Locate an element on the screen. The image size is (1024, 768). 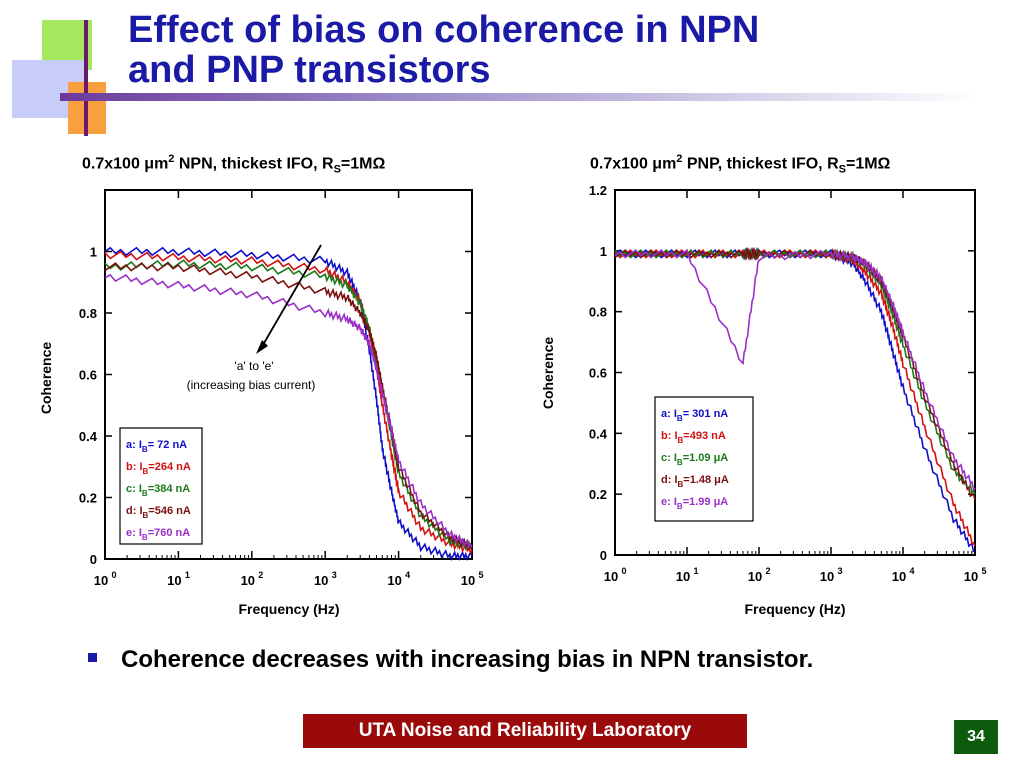
pnp-ytick-label: 0 is located at coordinates (603, 555).